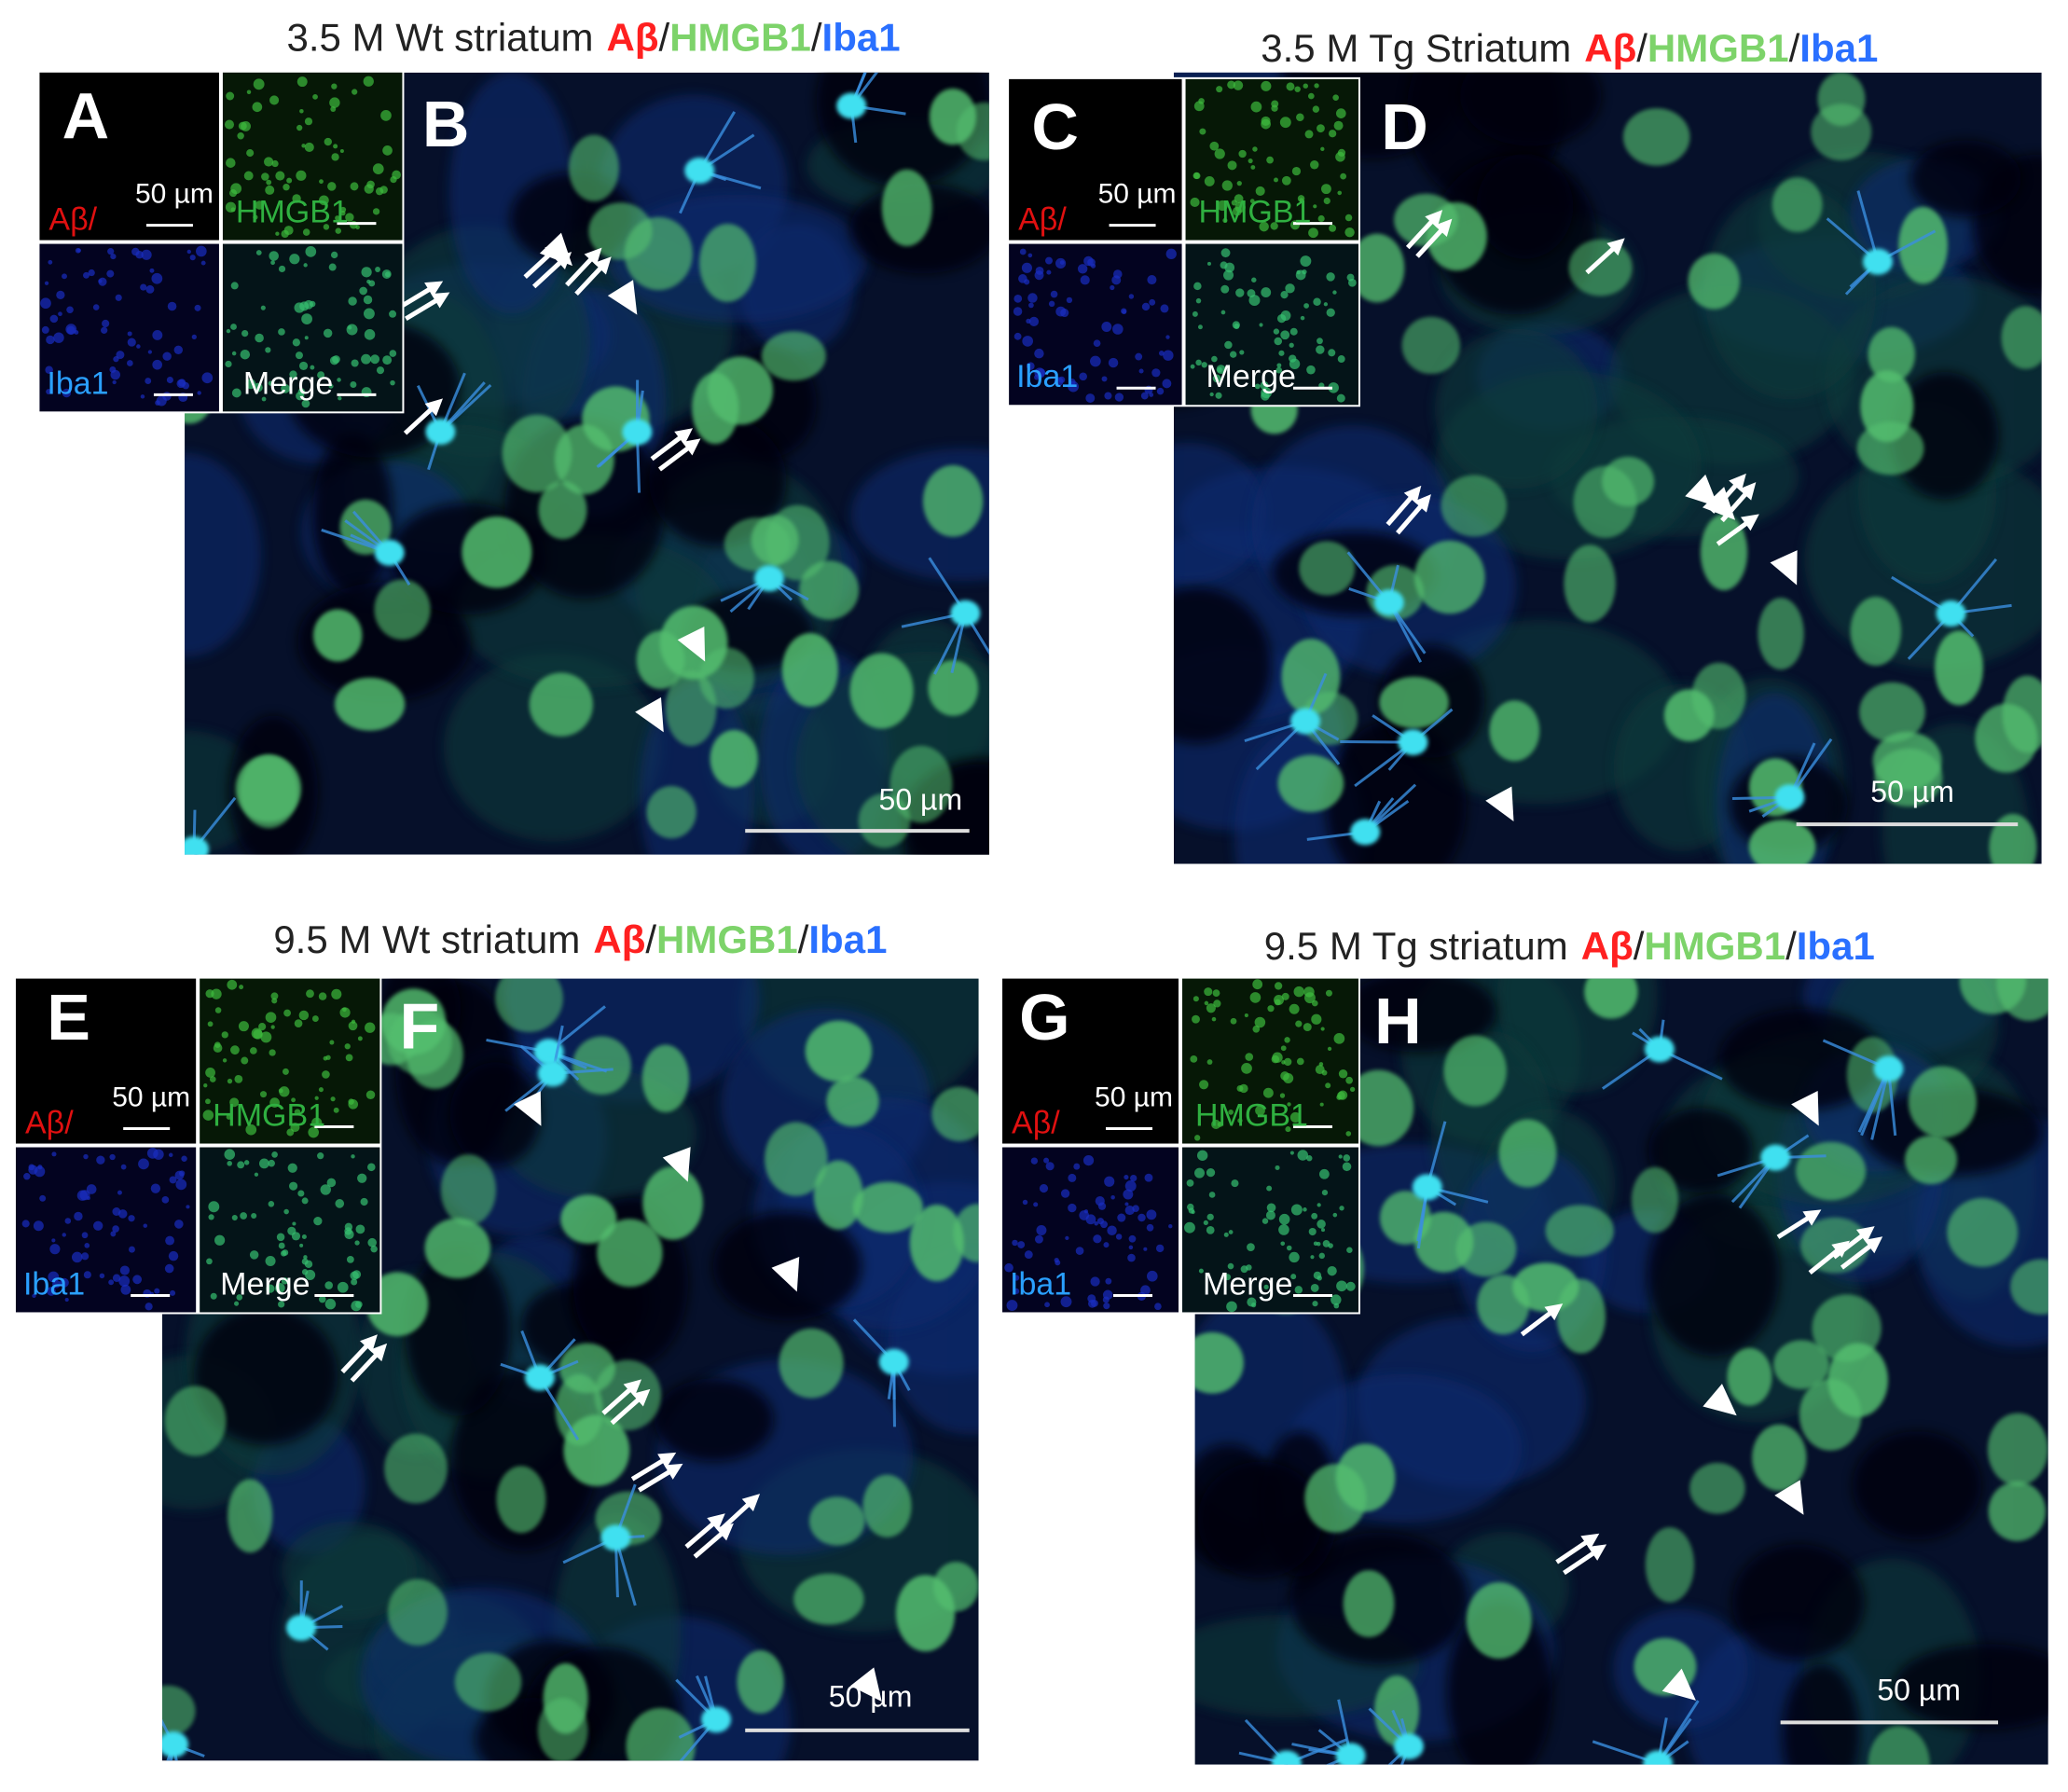  What do you see at coordinates (288, 383) in the screenshot?
I see `inset-label: Merge` at bounding box center [288, 383].